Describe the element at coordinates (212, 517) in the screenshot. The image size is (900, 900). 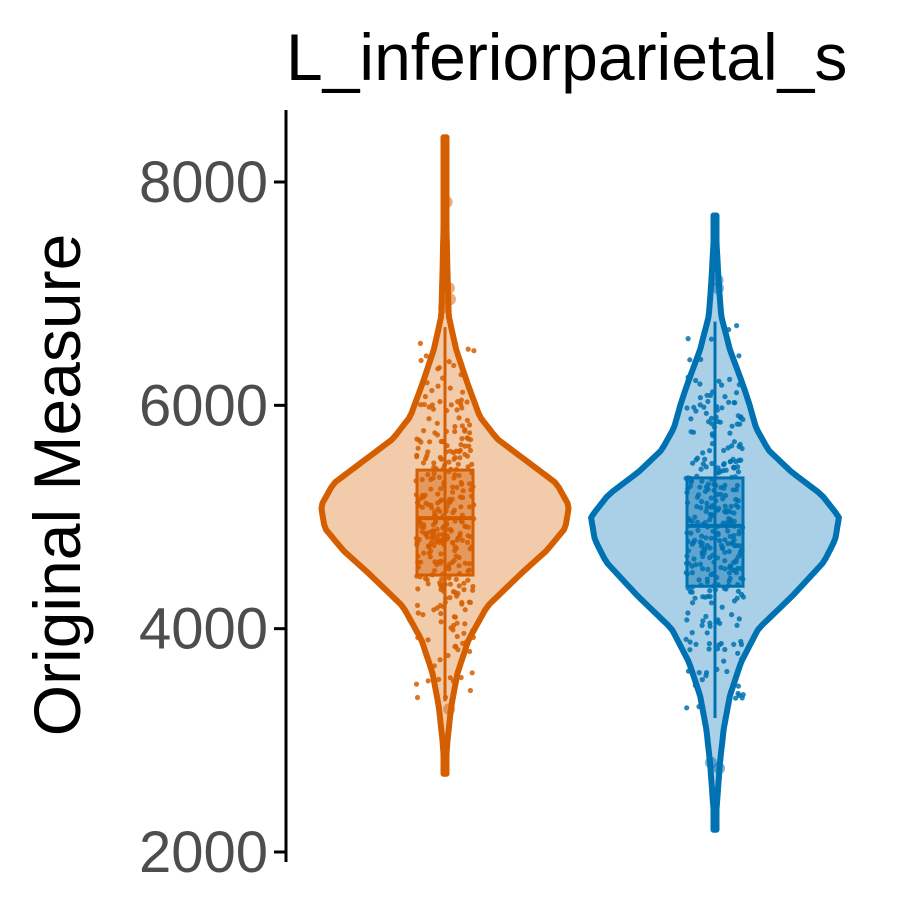
I see `y-axis-ticks: 2000 4000 6000 8000` at that location.